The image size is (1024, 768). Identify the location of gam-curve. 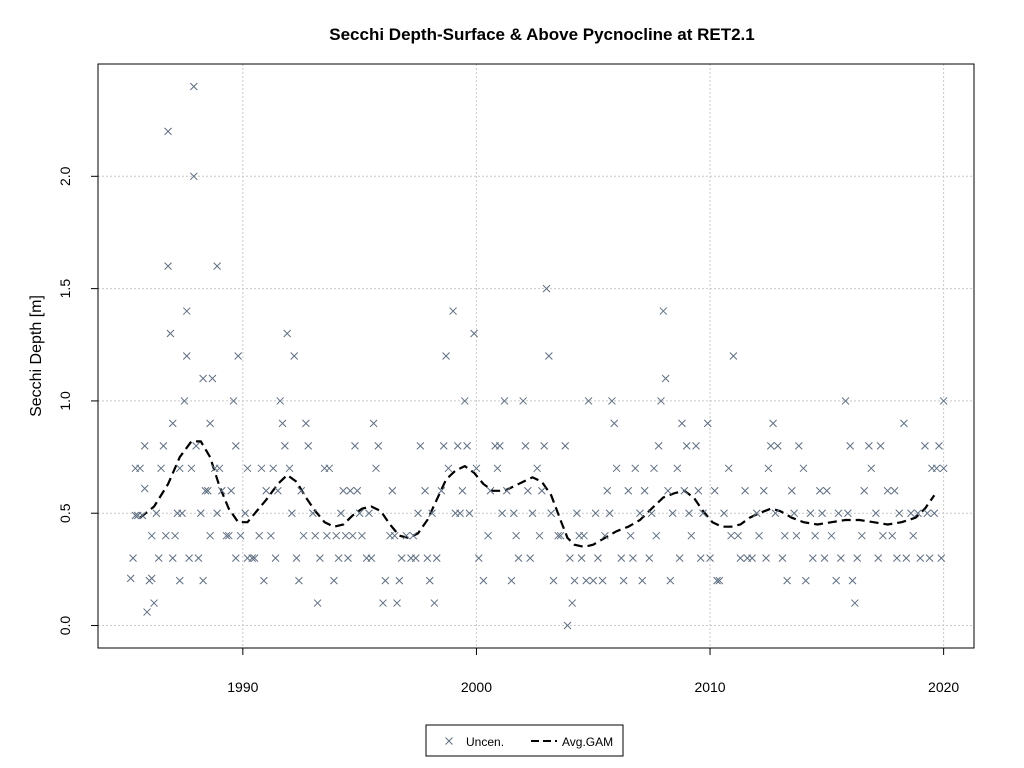
(537, 494).